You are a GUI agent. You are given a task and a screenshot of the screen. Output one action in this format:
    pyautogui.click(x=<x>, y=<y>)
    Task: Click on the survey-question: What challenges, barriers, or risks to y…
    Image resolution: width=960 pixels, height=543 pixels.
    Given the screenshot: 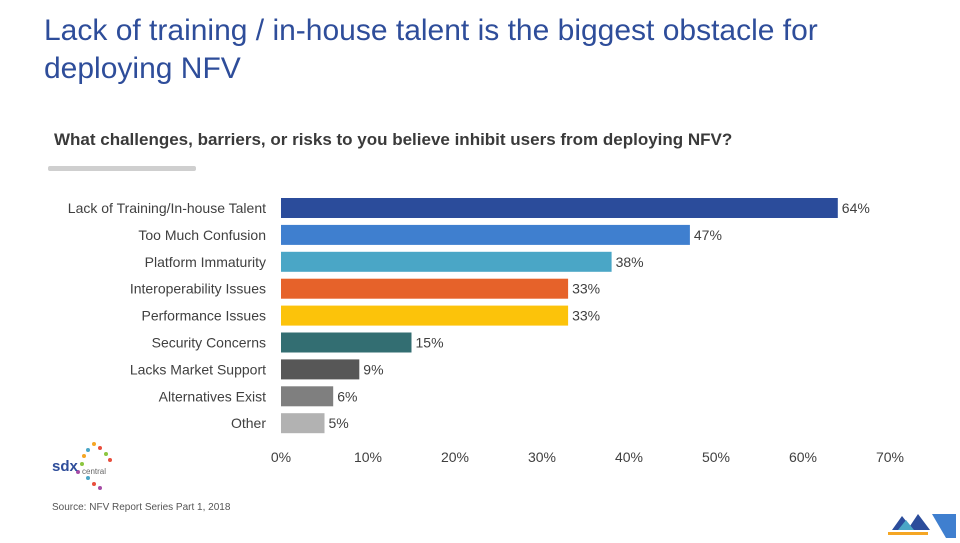 What is the action you would take?
    pyautogui.click(x=393, y=139)
    